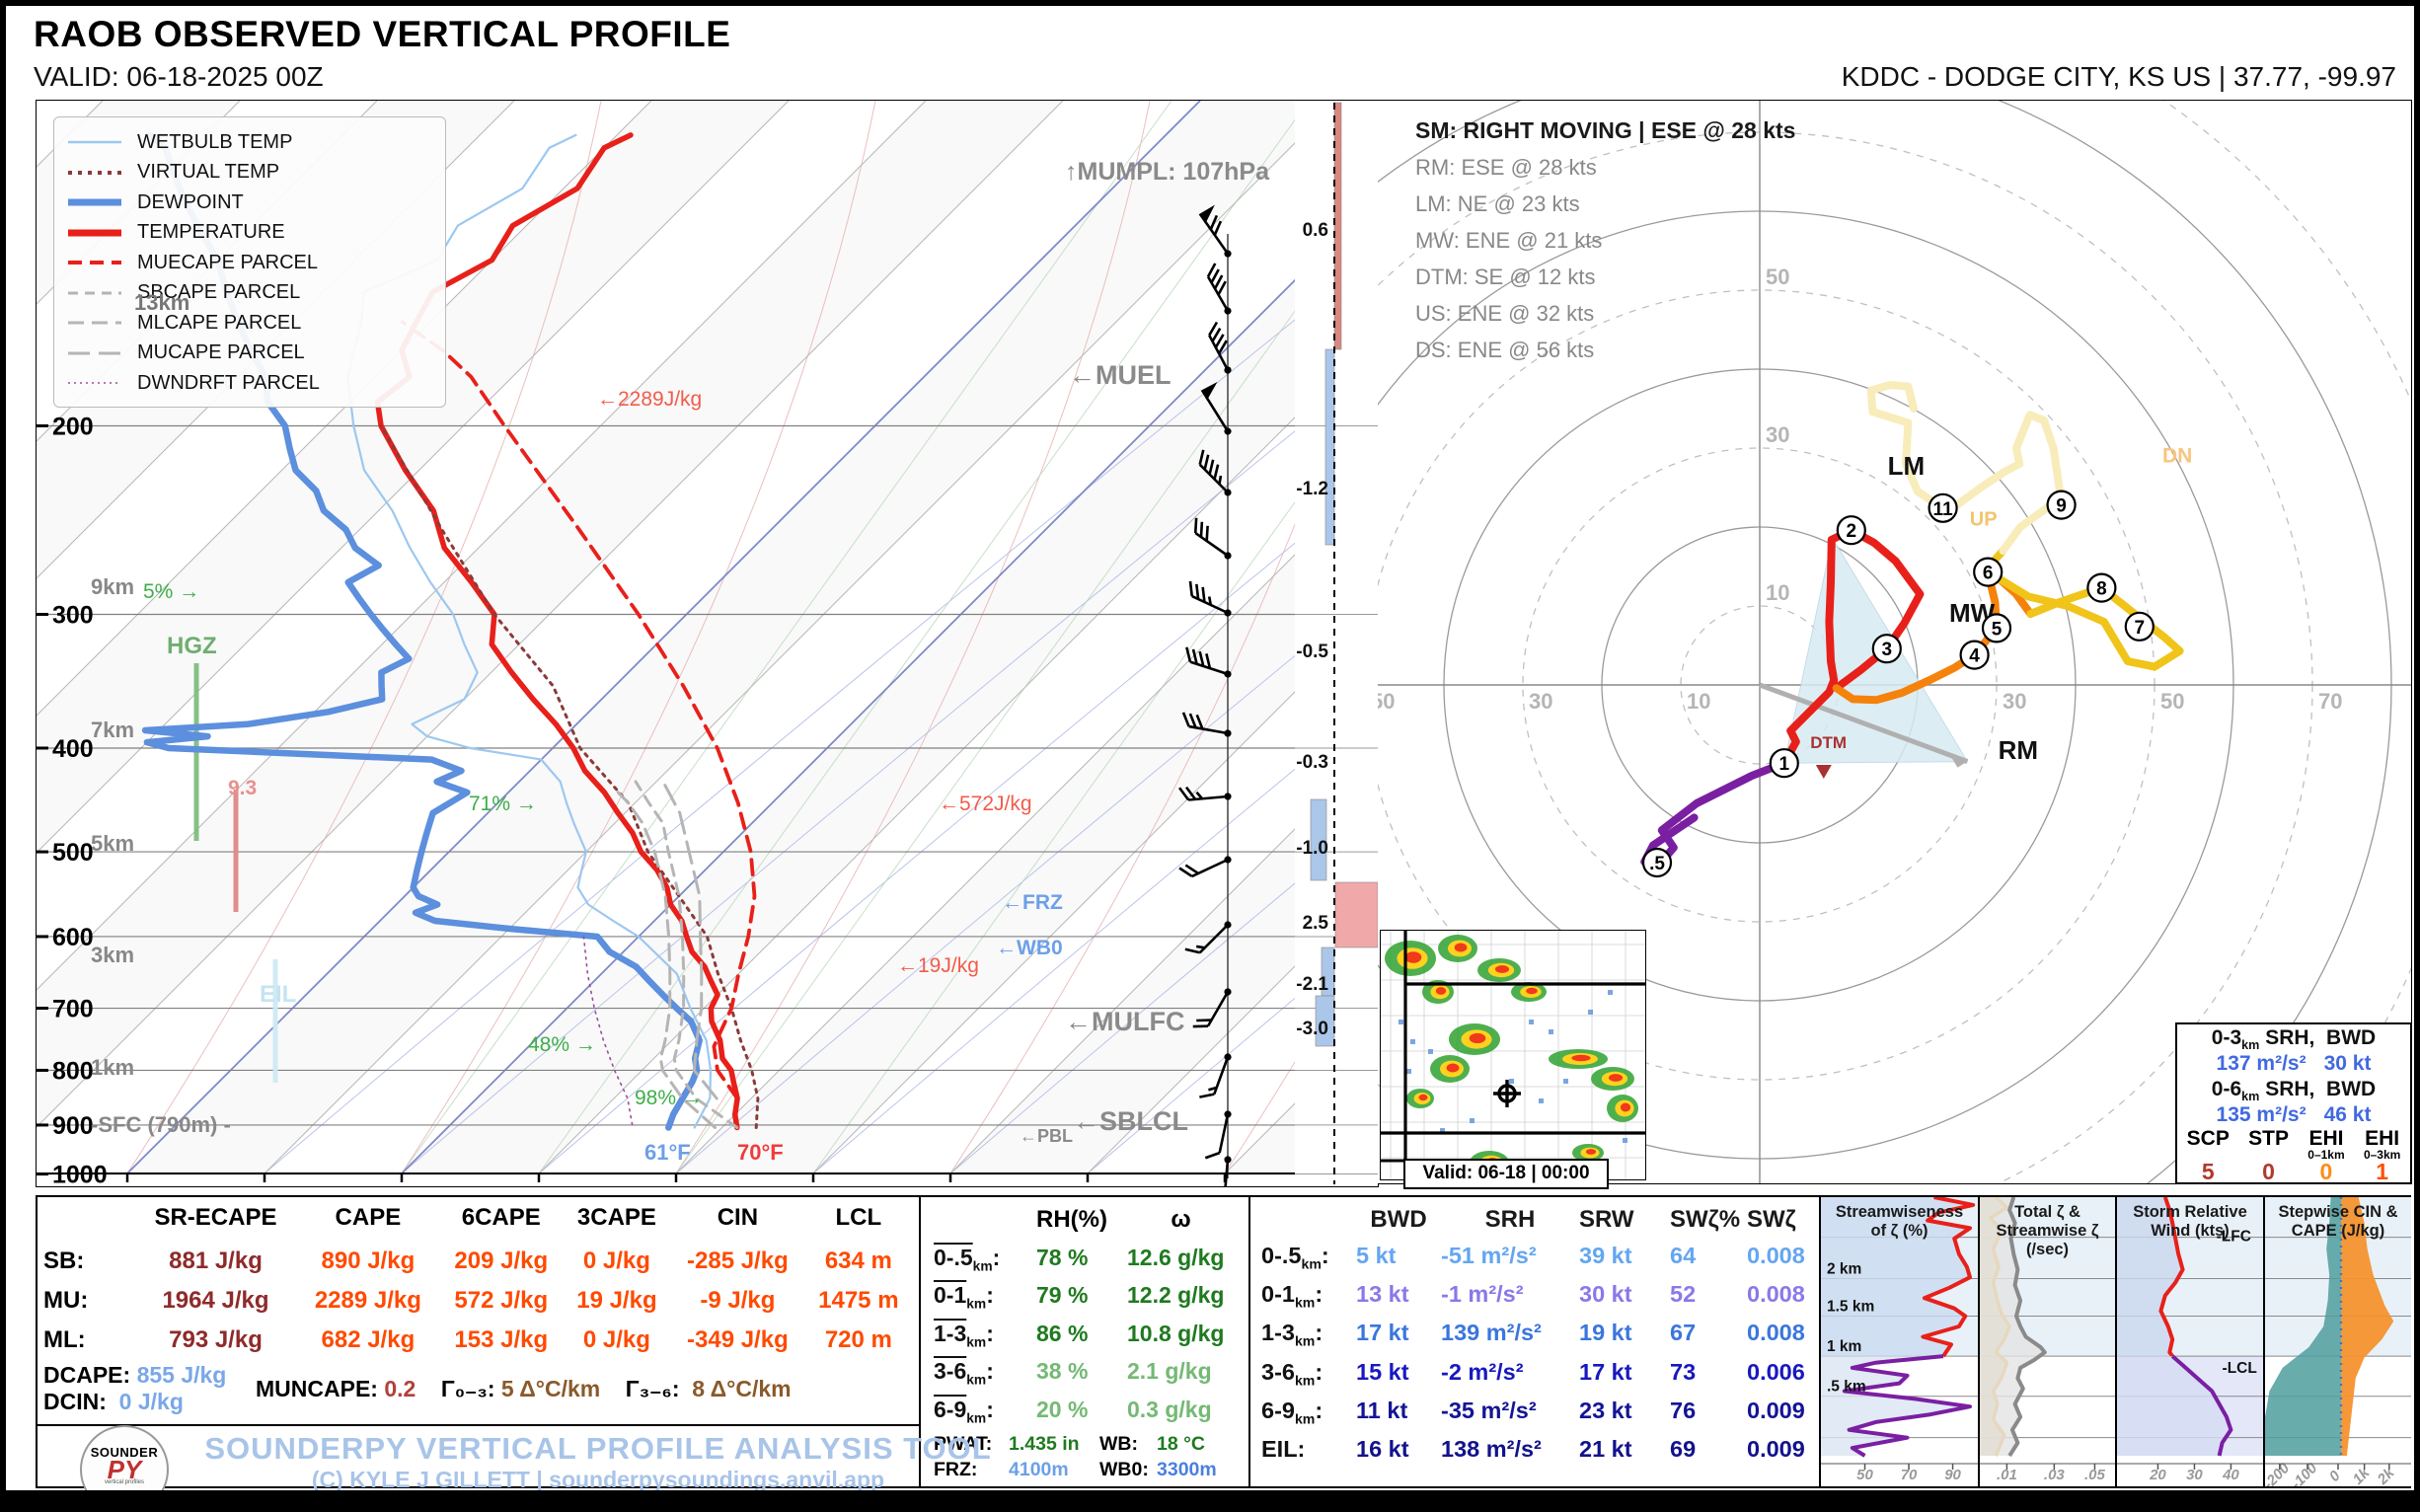 This screenshot has height=1512, width=2420. Describe the element at coordinates (2055, 1475) in the screenshot. I see `svg-text: .03` at that location.